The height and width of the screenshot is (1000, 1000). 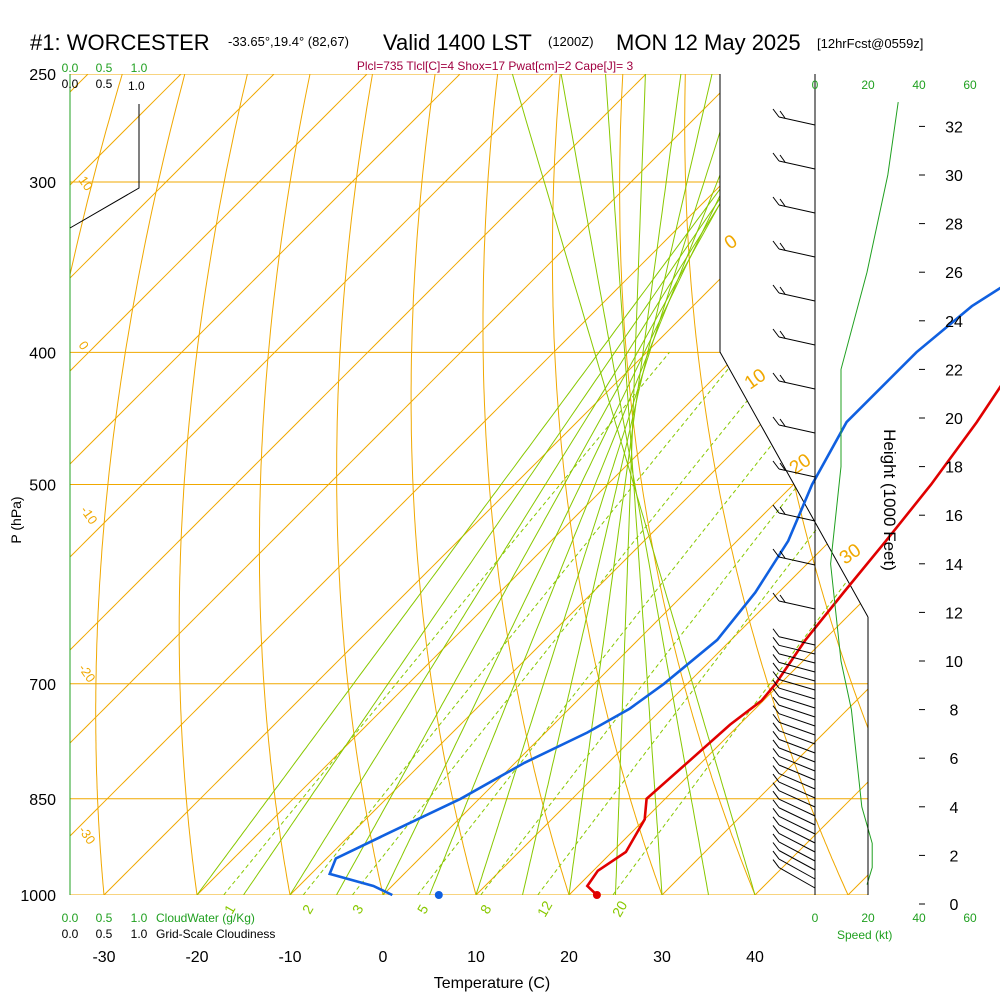 I want to click on wind-speed-profile, so click(x=864, y=493).